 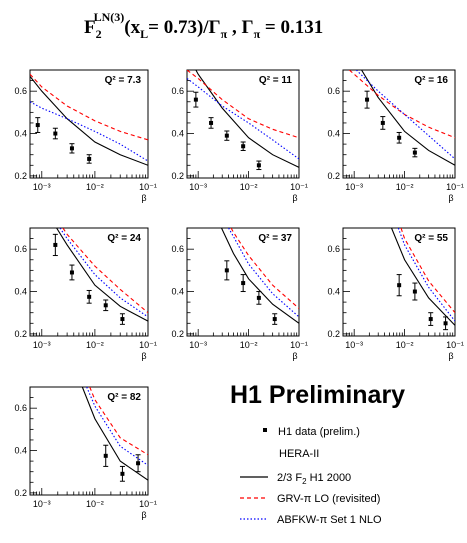 I want to click on panel-3: 0.2 0.4 0.6 10⁻³ 10⁻² 10⁻¹β Q² = 16, so click(x=395, y=136).